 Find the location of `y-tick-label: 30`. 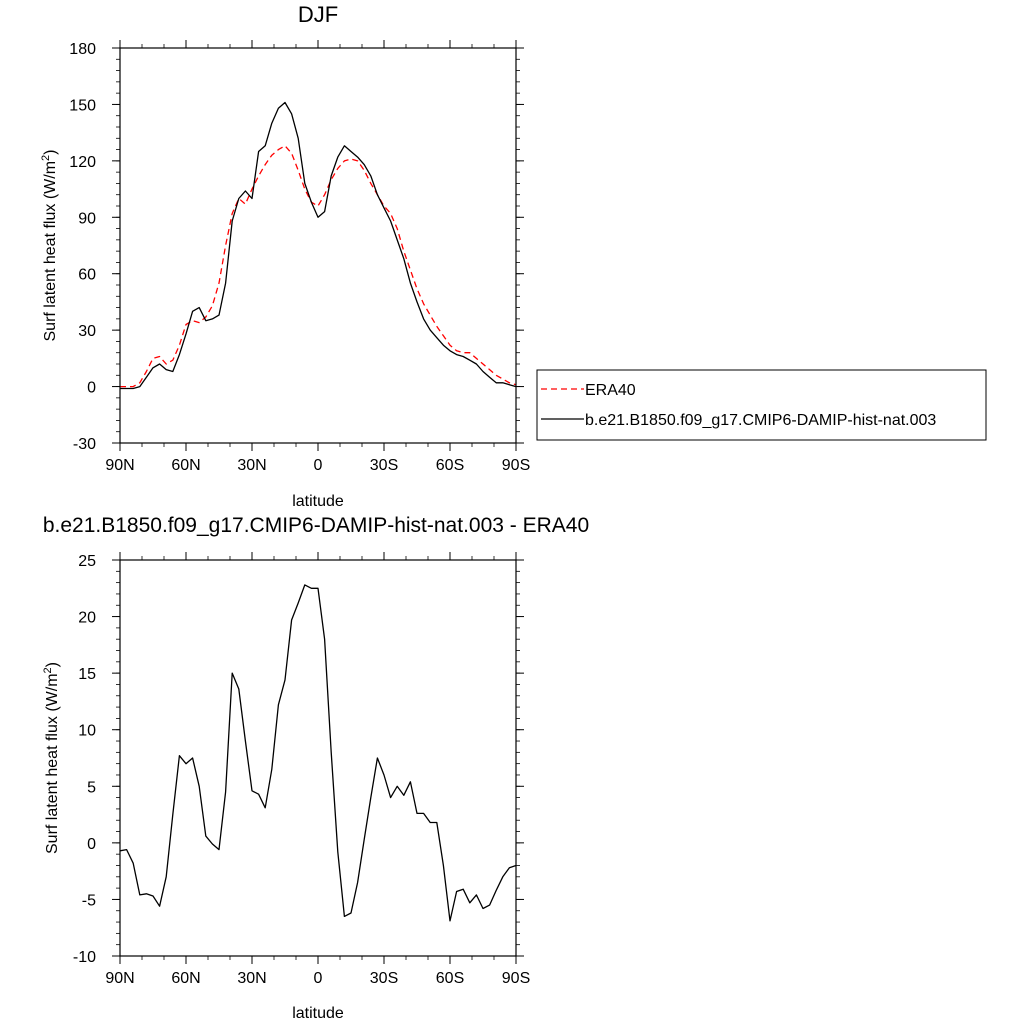

y-tick-label: 30 is located at coordinates (87, 331).